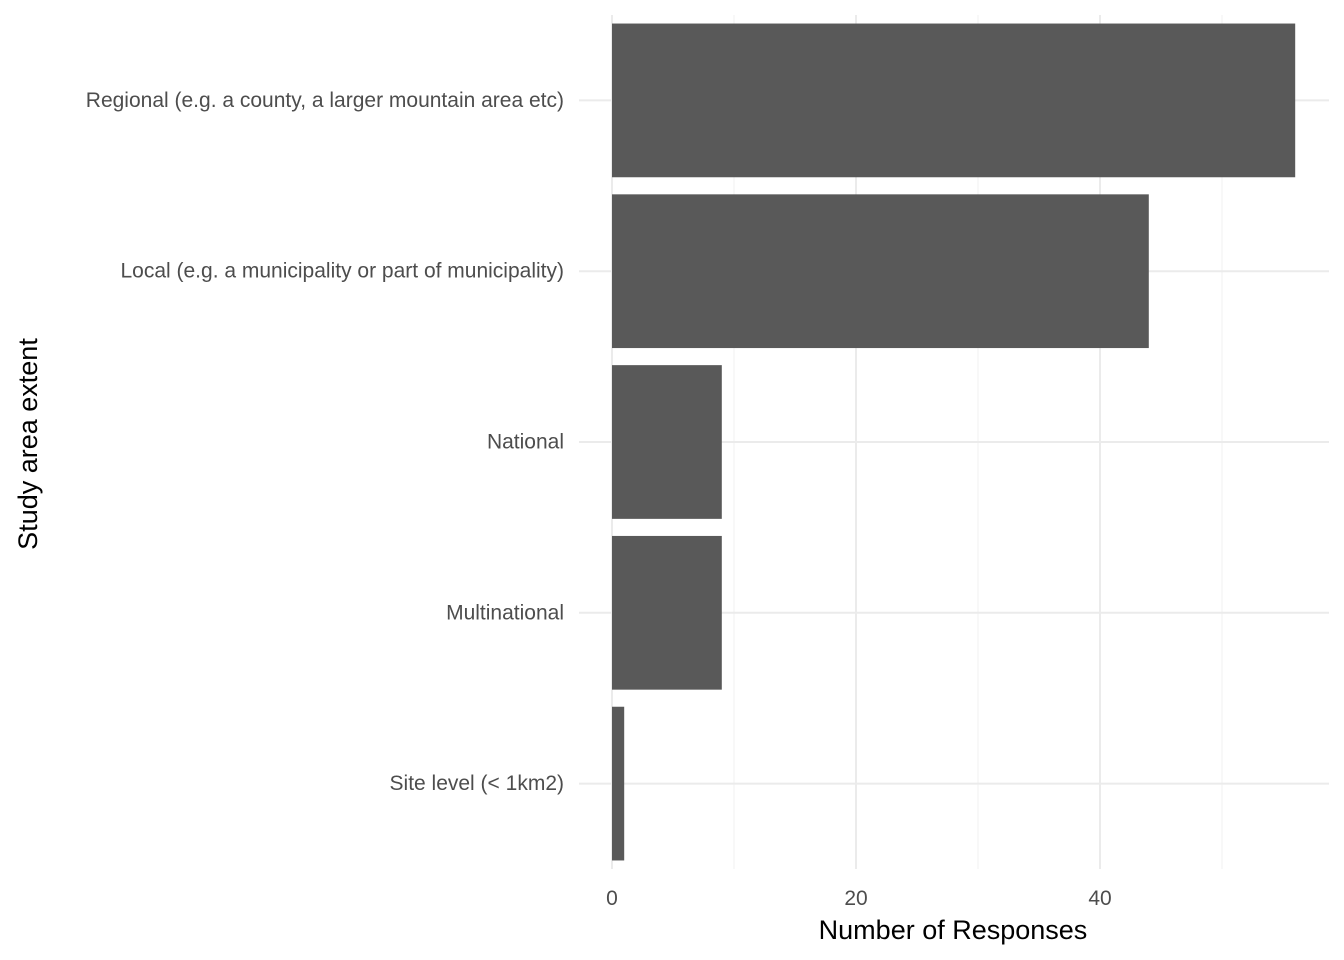 The image size is (1344, 960). I want to click on x-axis-title: Number of Responses, so click(953, 930).